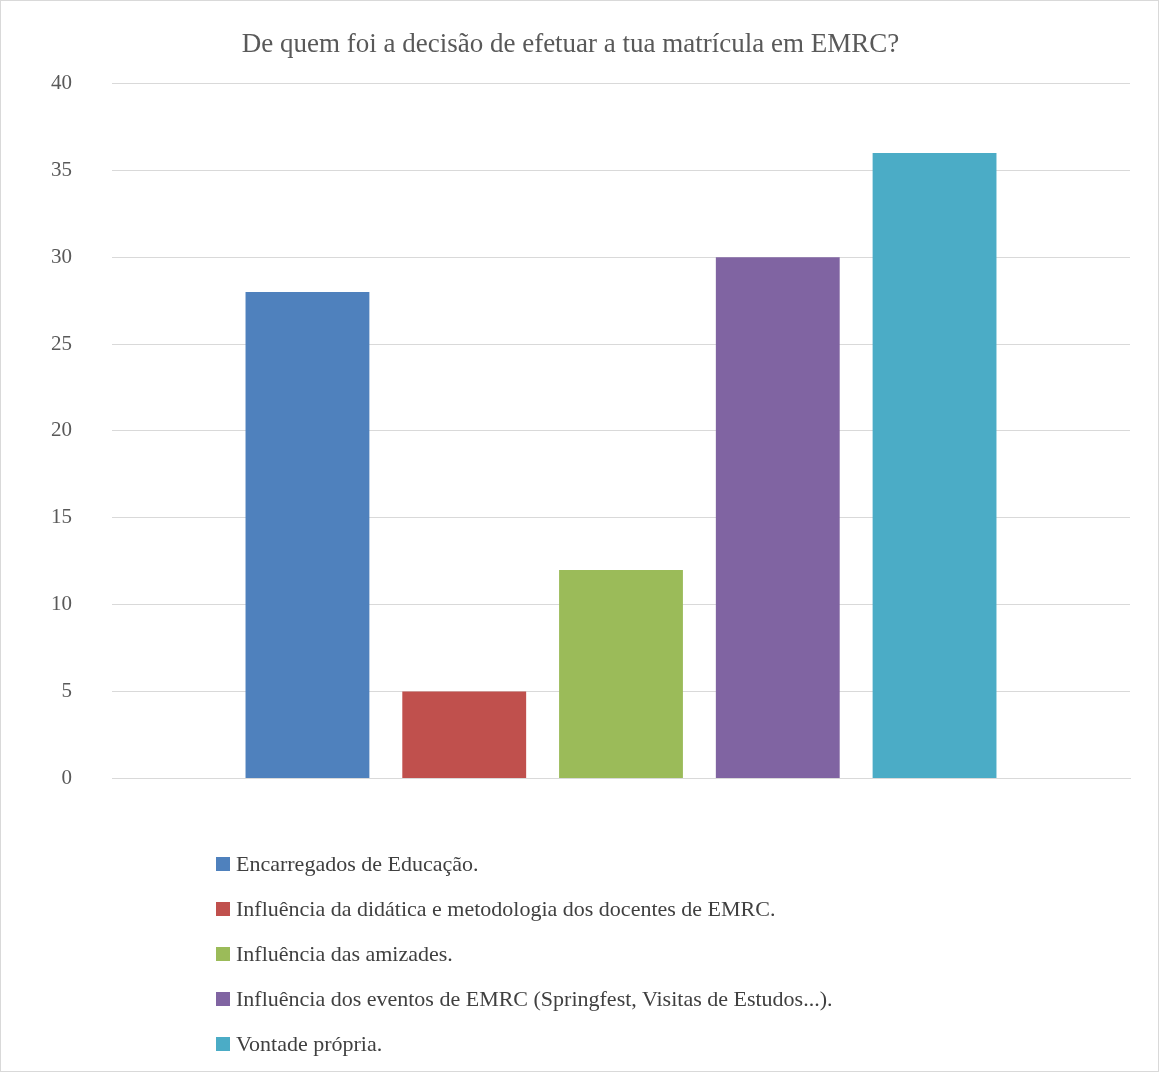 The image size is (1159, 1072). What do you see at coordinates (534, 998) in the screenshot?
I see `legend-label: Influência dos eventos de EMRC (Springfest, Visitas de Estudos...).` at bounding box center [534, 998].